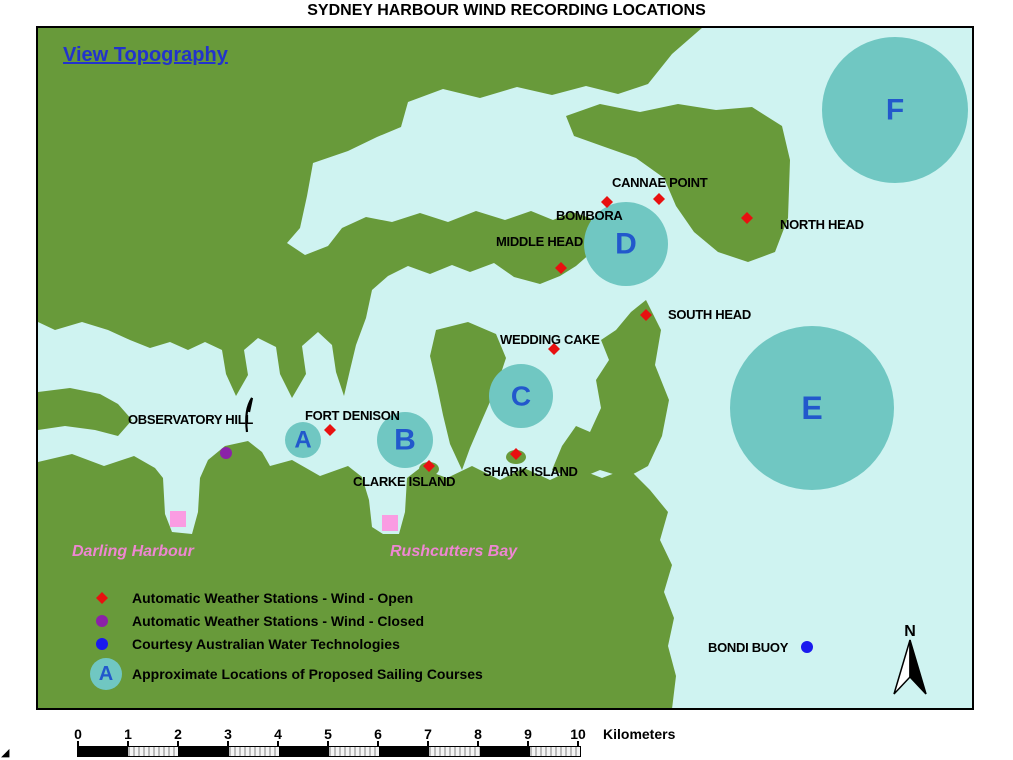 The height and width of the screenshot is (760, 1013). Describe the element at coordinates (454, 551) in the screenshot. I see `place-label-rushcutters-bay: Rushcutters Bay` at that location.